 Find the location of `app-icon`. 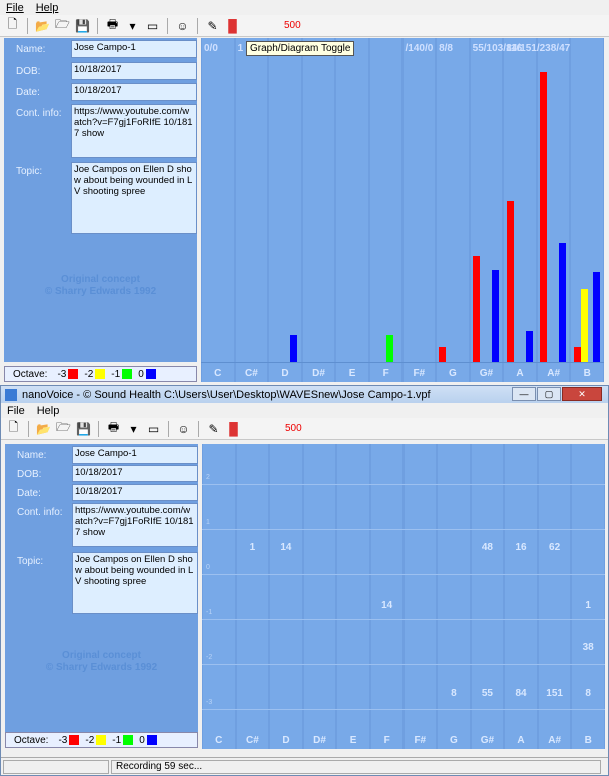

app-icon is located at coordinates (11, 394).